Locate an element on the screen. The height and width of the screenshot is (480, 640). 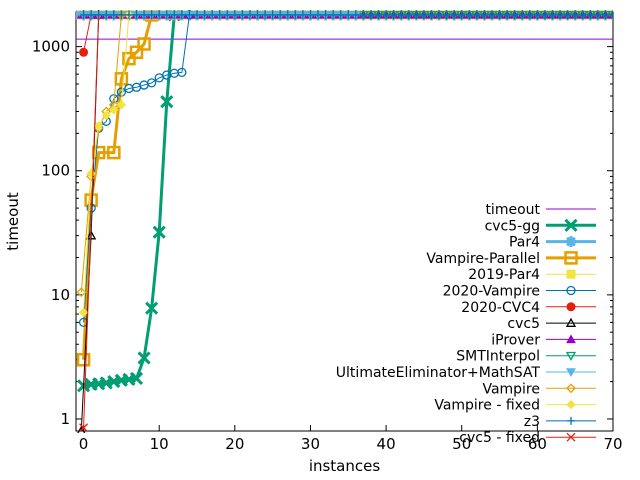
series-z3 is located at coordinates (346, 14).